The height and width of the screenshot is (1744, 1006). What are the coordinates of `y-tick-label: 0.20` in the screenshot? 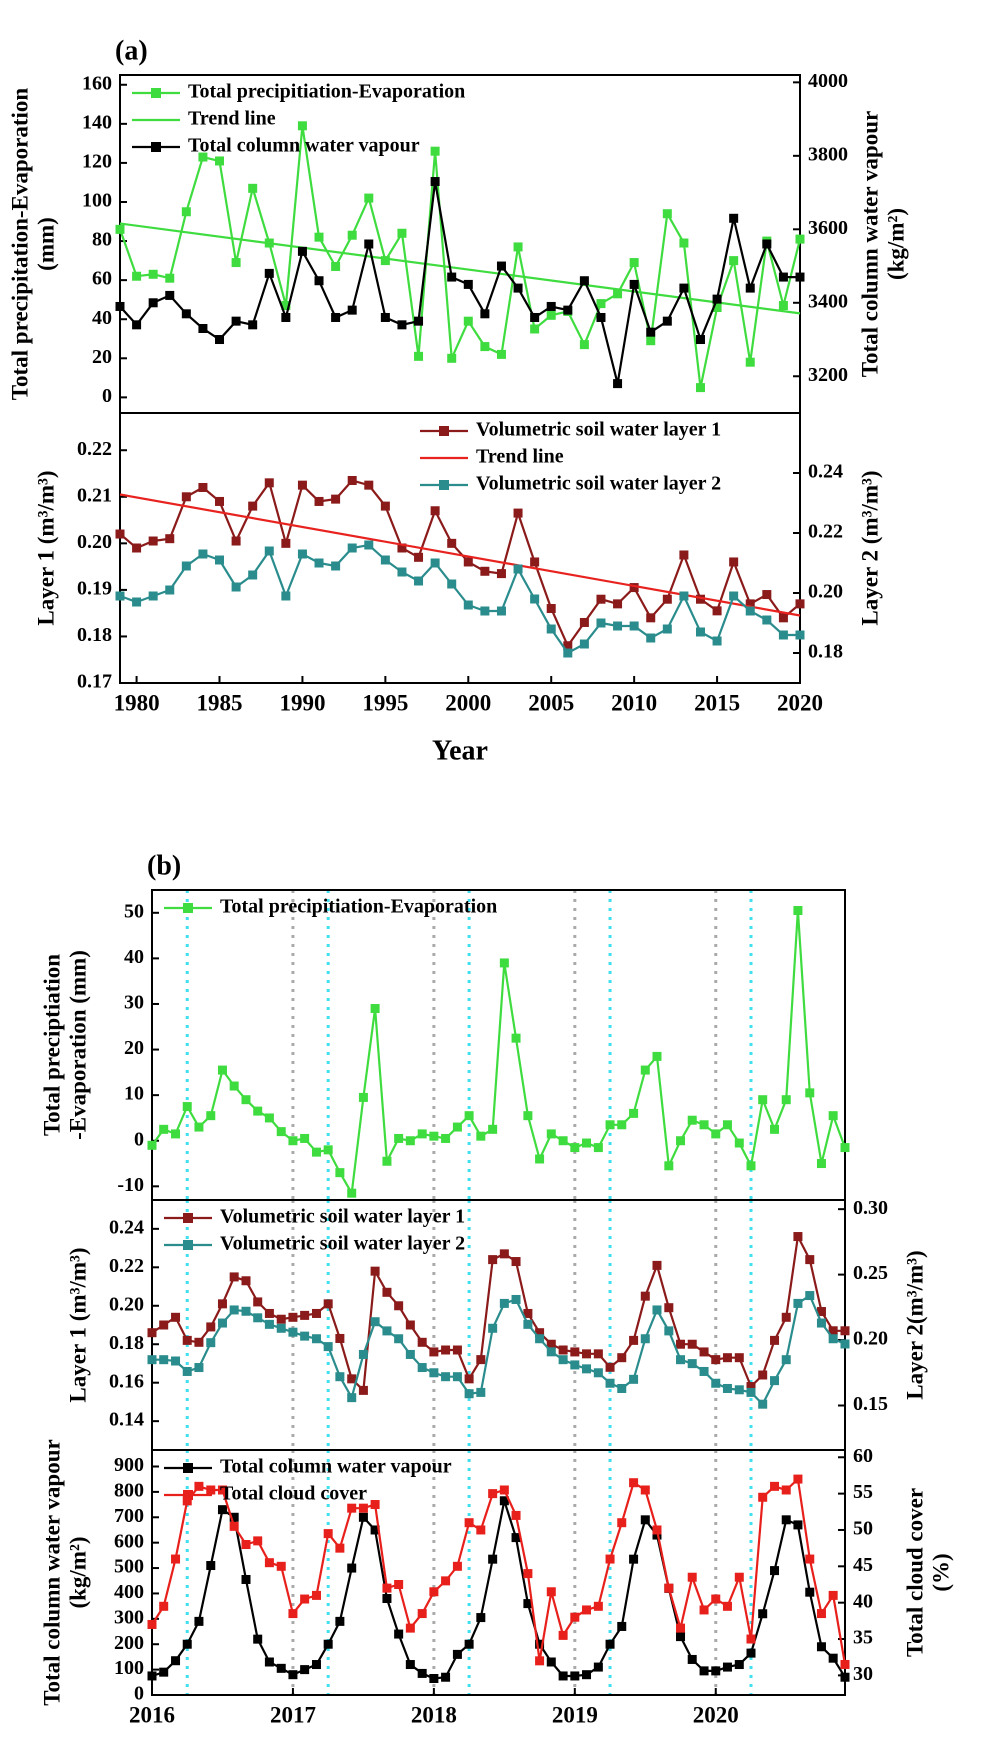 It's located at (94, 542).